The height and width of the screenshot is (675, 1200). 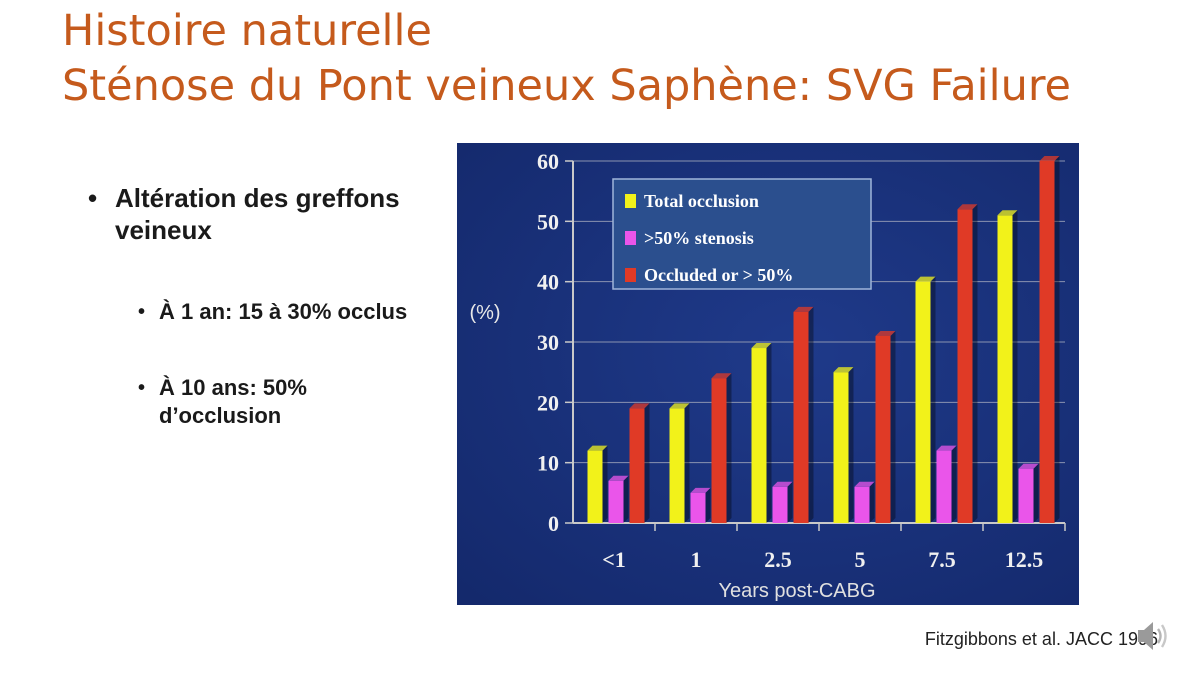 I want to click on legend-label: >50% stenosis, so click(x=699, y=238).